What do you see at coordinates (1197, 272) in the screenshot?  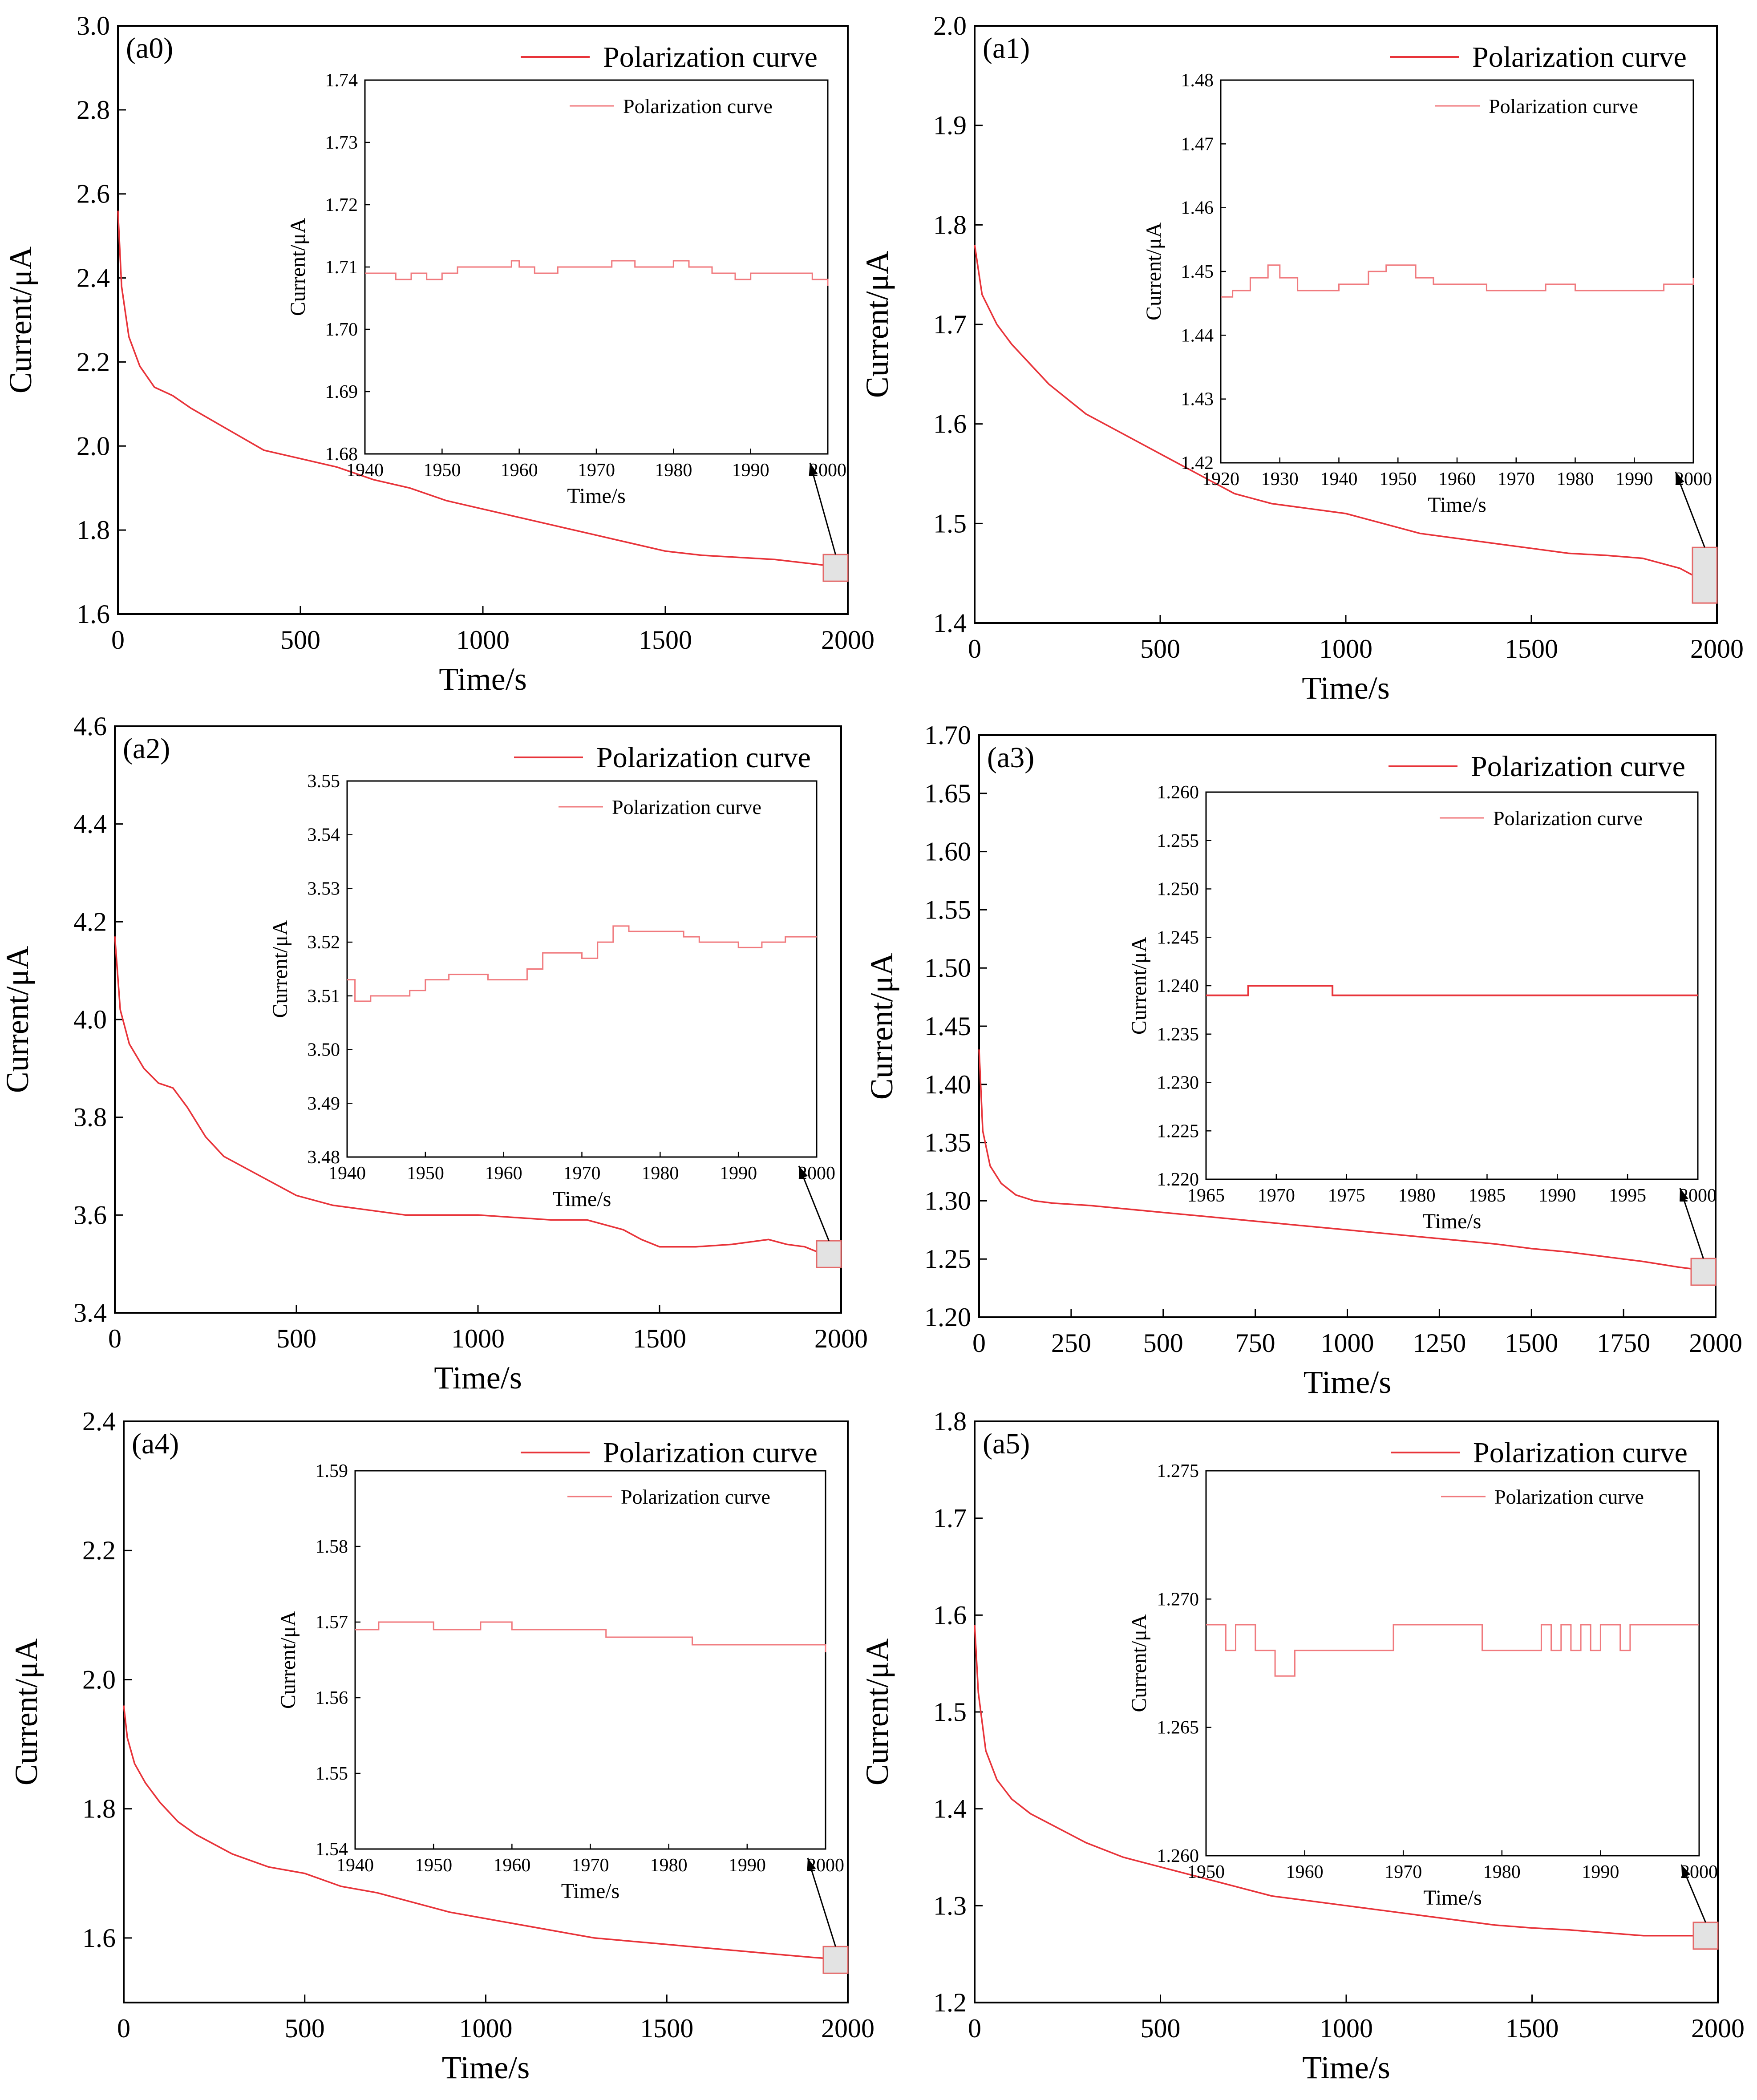 I see `inset-y-tick-label: 1.45` at bounding box center [1197, 272].